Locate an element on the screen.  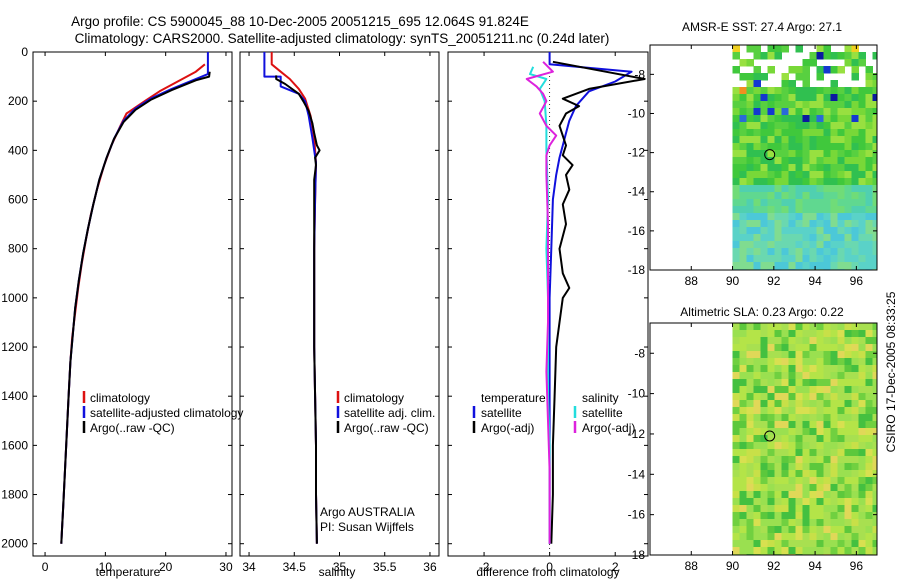
depth-tick-label: 800 is located at coordinates (18, 249).